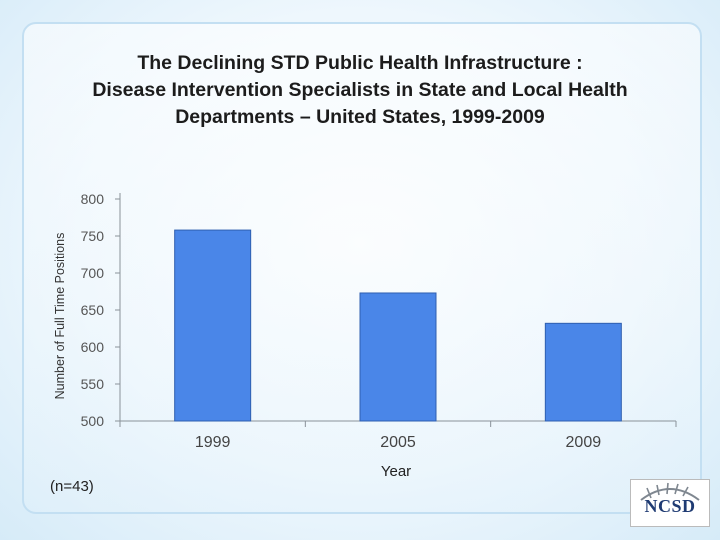 This screenshot has height=540, width=720. What do you see at coordinates (93, 347) in the screenshot?
I see `y-tick-label: 600` at bounding box center [93, 347].